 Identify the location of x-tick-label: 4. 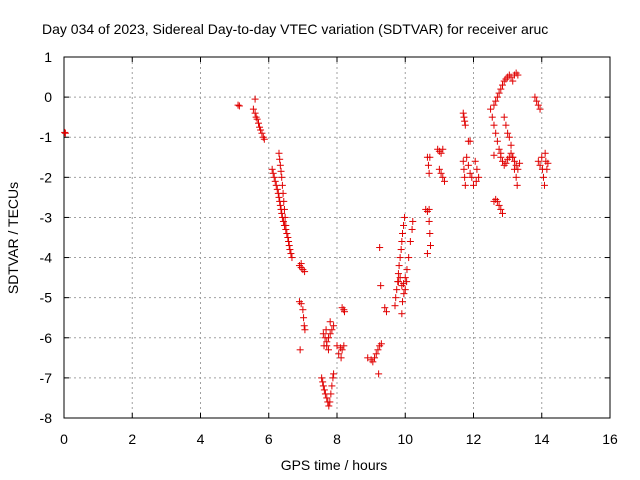
(201, 439).